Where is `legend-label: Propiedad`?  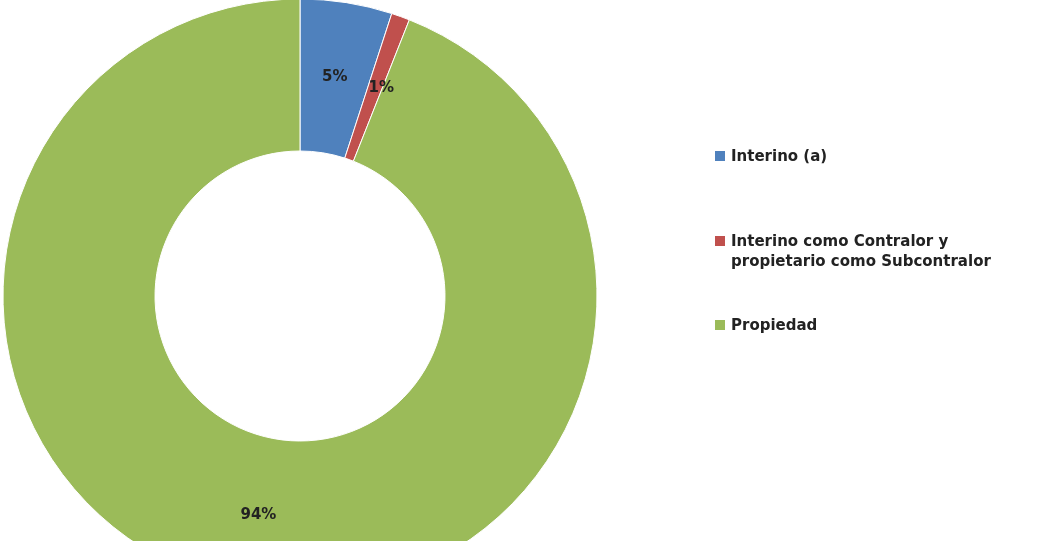 legend-label: Propiedad is located at coordinates (774, 325).